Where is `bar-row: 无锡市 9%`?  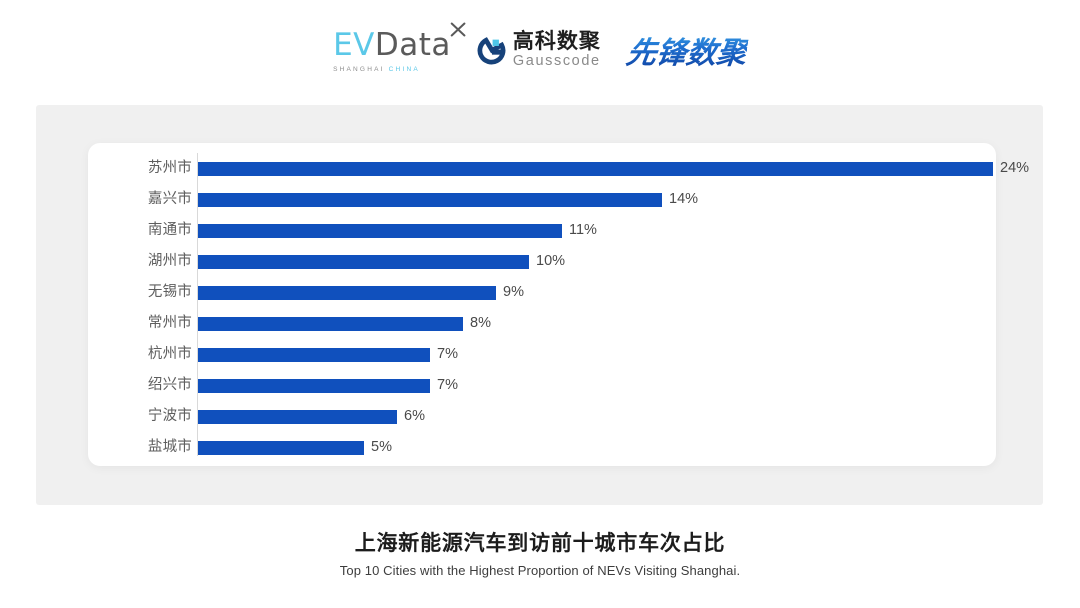
bar-row: 无锡市 9% is located at coordinates (542, 292).